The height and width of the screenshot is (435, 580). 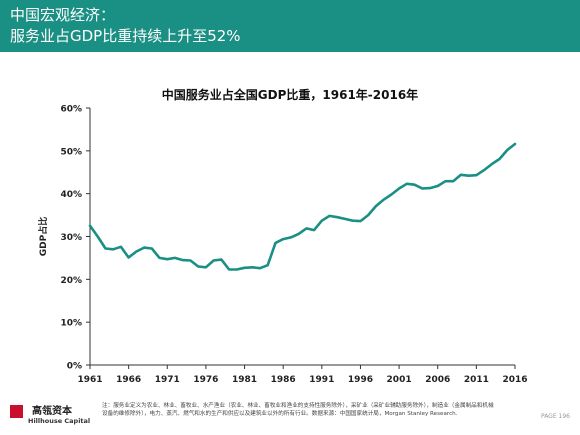 What do you see at coordinates (89, 380) in the screenshot?
I see `x-tick-label: 1961` at bounding box center [89, 380].